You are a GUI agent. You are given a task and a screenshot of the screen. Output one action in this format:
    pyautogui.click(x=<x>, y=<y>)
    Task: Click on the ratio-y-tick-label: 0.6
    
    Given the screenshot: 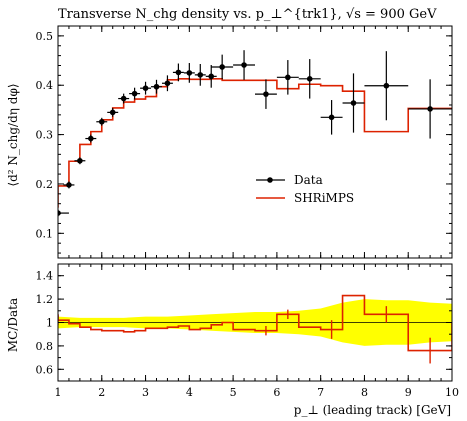 What is the action you would take?
    pyautogui.click(x=45, y=369)
    